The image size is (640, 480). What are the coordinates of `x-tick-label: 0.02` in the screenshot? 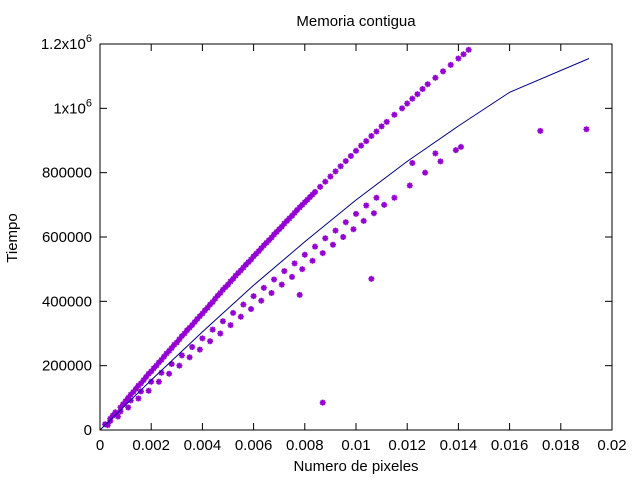 It's located at (611, 445).